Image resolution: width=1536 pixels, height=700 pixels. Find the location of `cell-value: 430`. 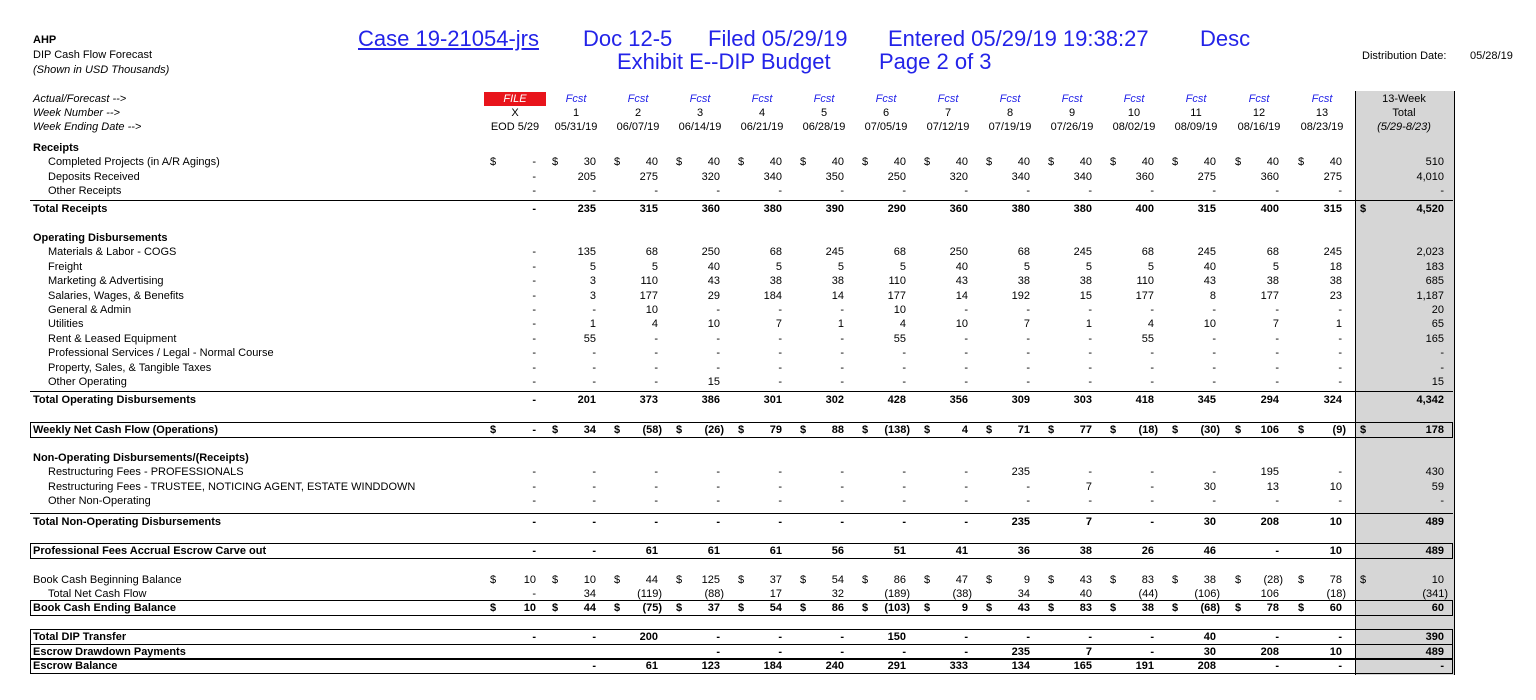

cell-value: 430 is located at coordinates (1434, 472).